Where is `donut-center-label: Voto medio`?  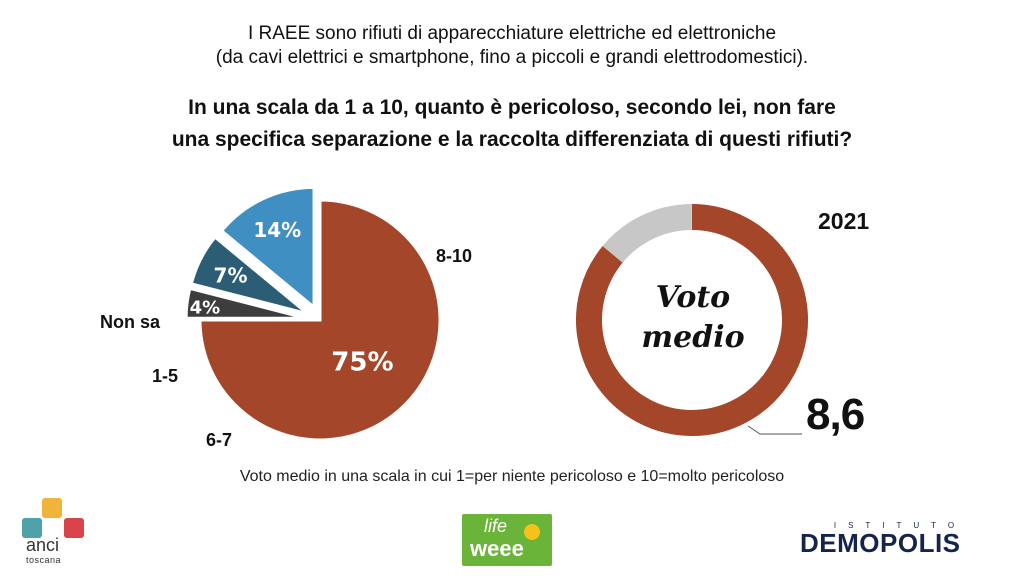 donut-center-label: Voto medio is located at coordinates (693, 318).